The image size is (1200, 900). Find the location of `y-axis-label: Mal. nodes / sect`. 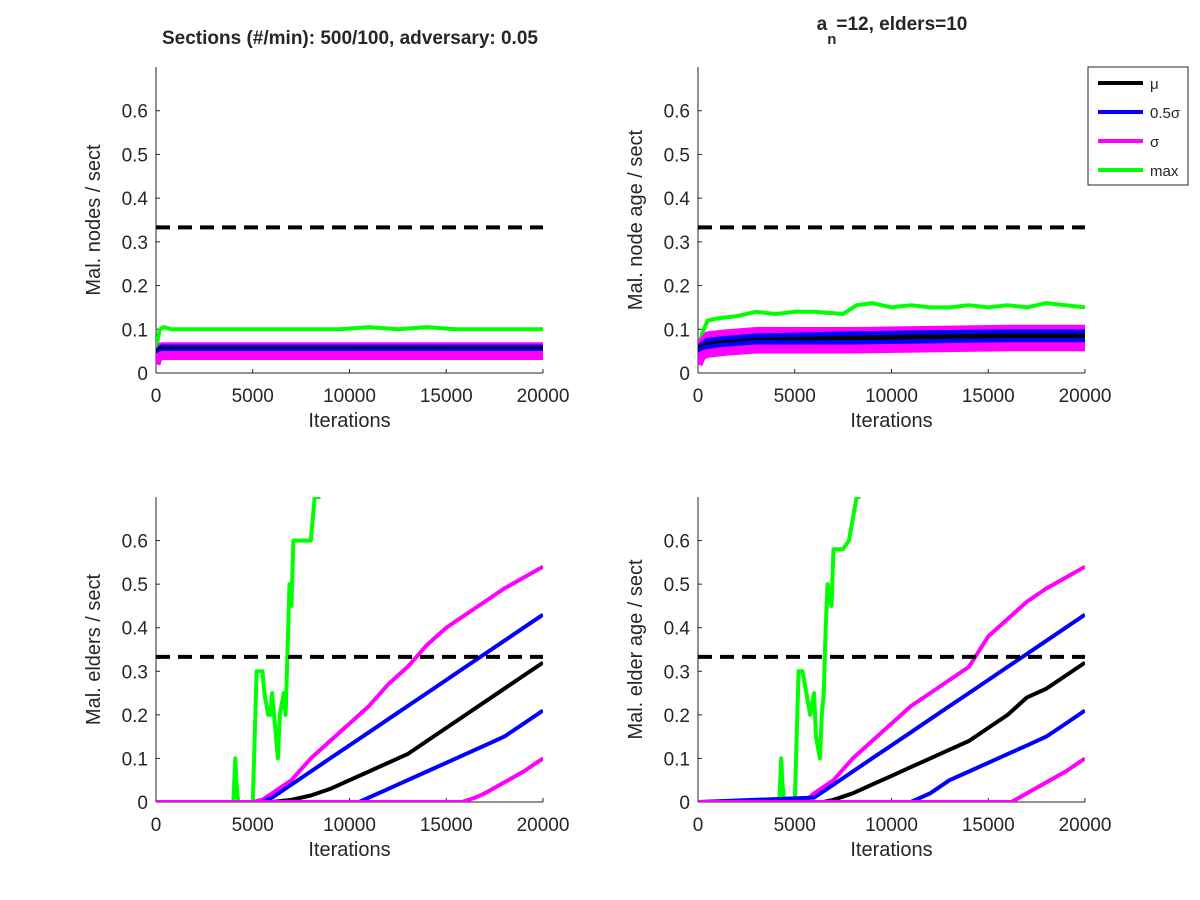

y-axis-label: Mal. nodes / sect is located at coordinates (94, 220).